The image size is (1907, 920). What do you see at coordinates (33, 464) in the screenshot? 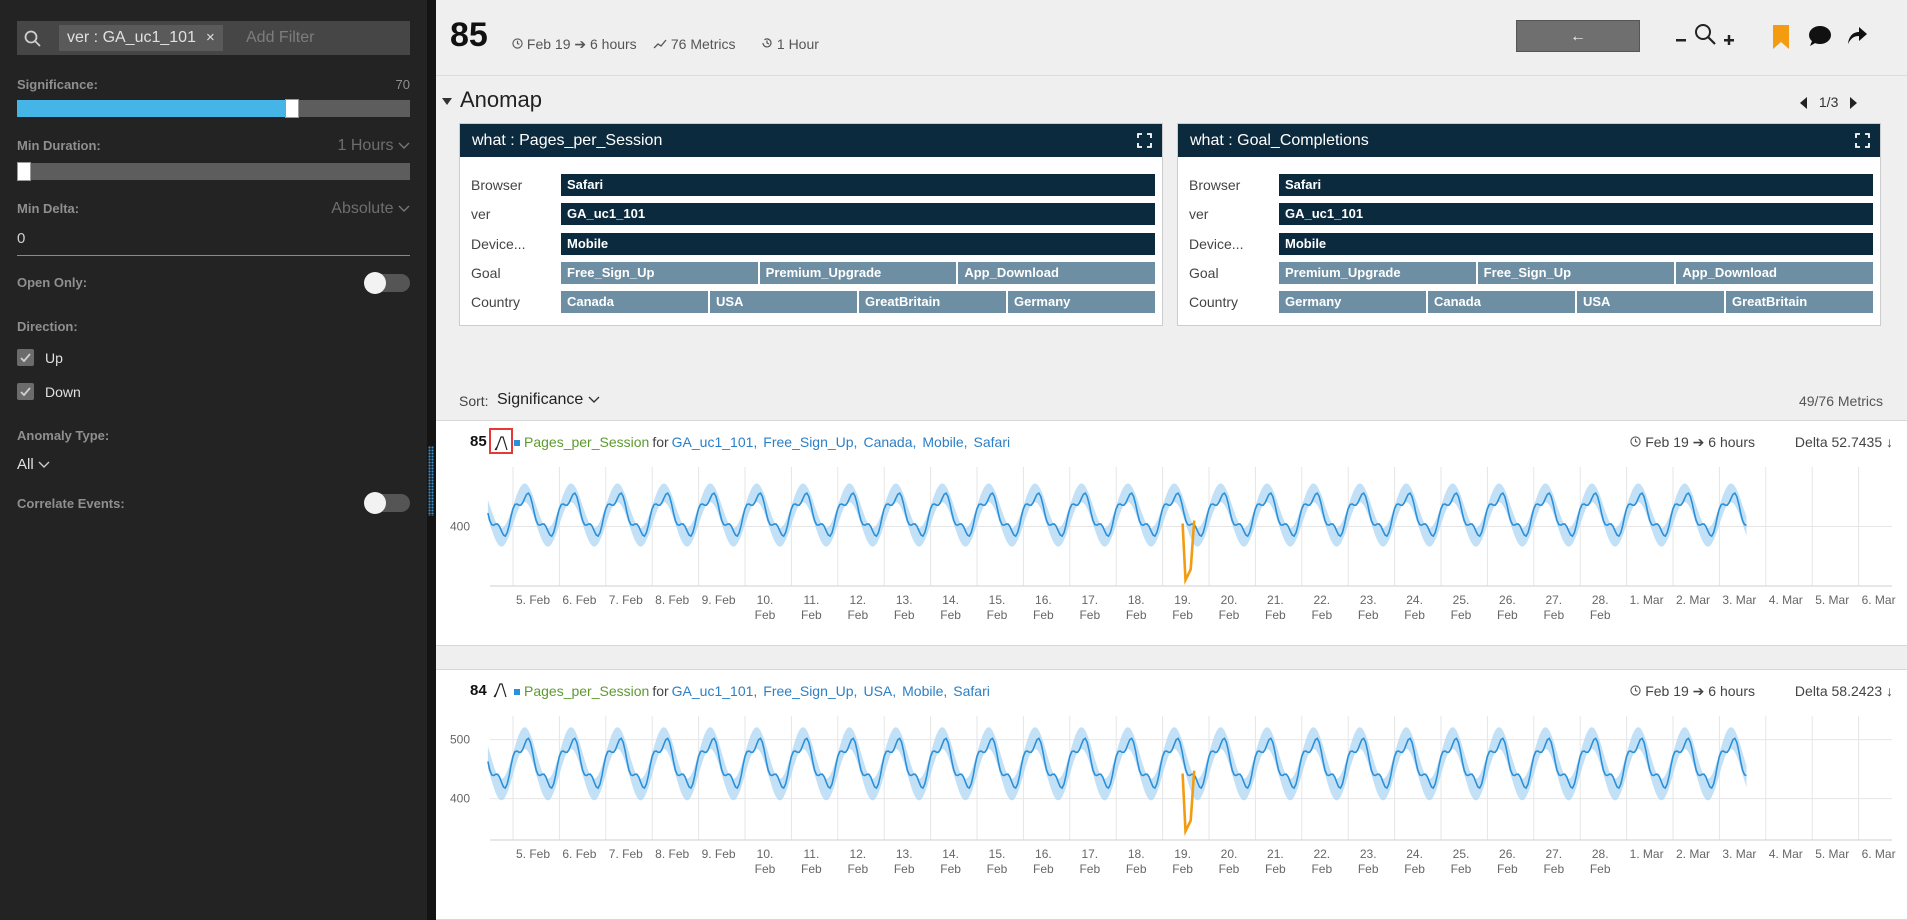
I see `anomaly-type-dropdown: All` at bounding box center [33, 464].